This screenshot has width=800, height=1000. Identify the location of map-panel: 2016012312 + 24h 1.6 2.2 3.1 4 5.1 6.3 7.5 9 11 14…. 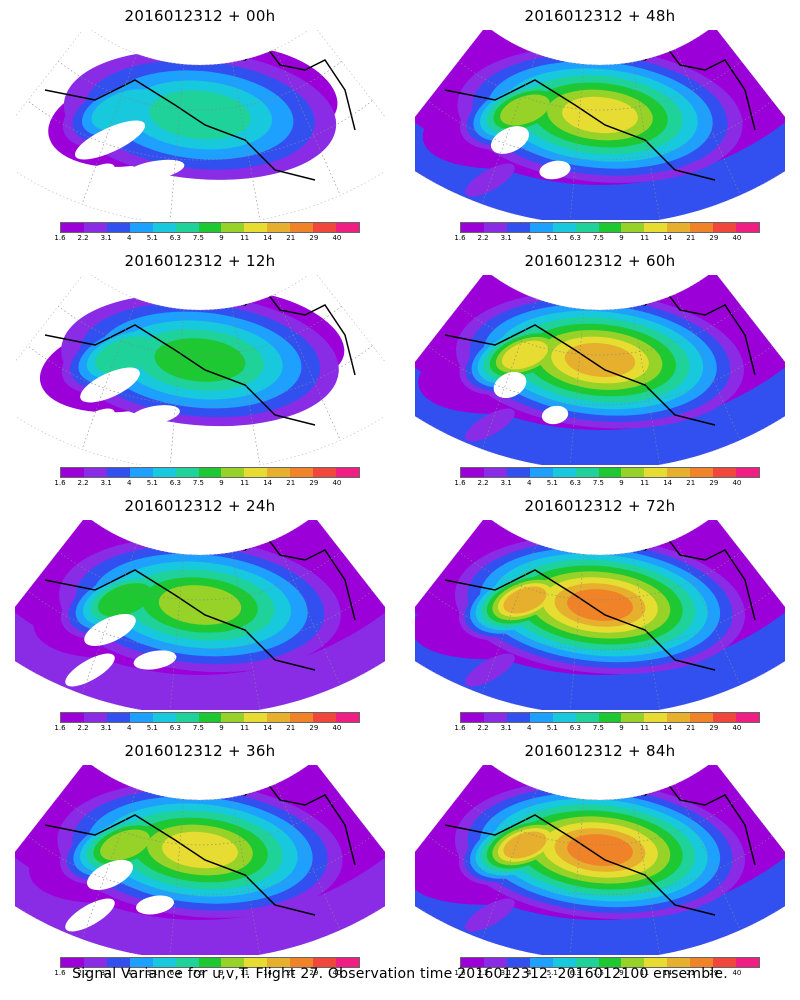
(200, 612).